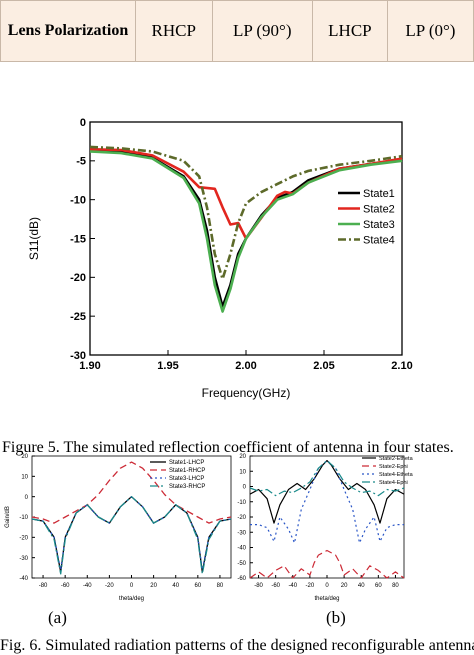  Describe the element at coordinates (78, 239) in the screenshot. I see `y-tick-label: -15` at that location.